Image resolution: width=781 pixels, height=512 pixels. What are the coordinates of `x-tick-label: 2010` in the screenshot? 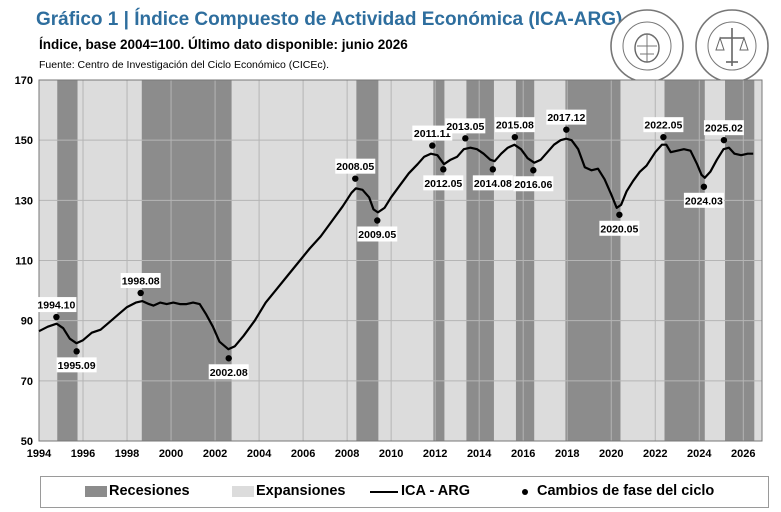 It's located at (391, 454).